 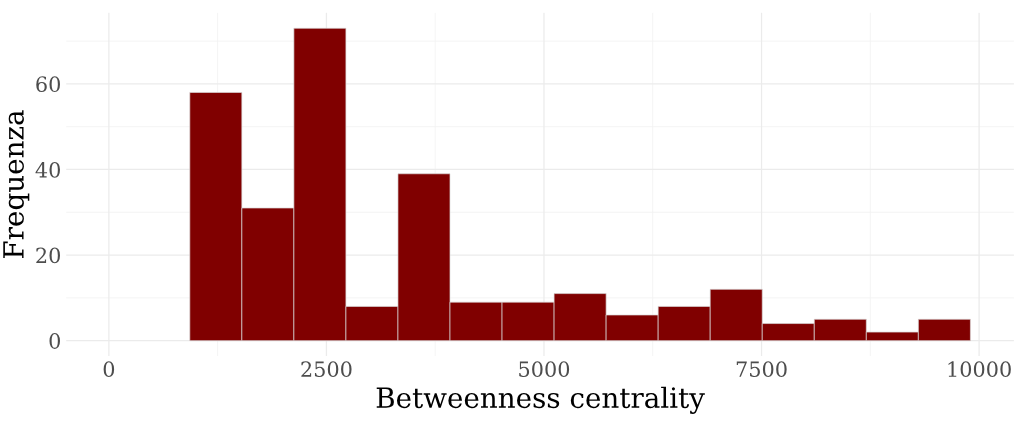 What do you see at coordinates (47, 169) in the screenshot?
I see `y-tick-label: 40` at bounding box center [47, 169].